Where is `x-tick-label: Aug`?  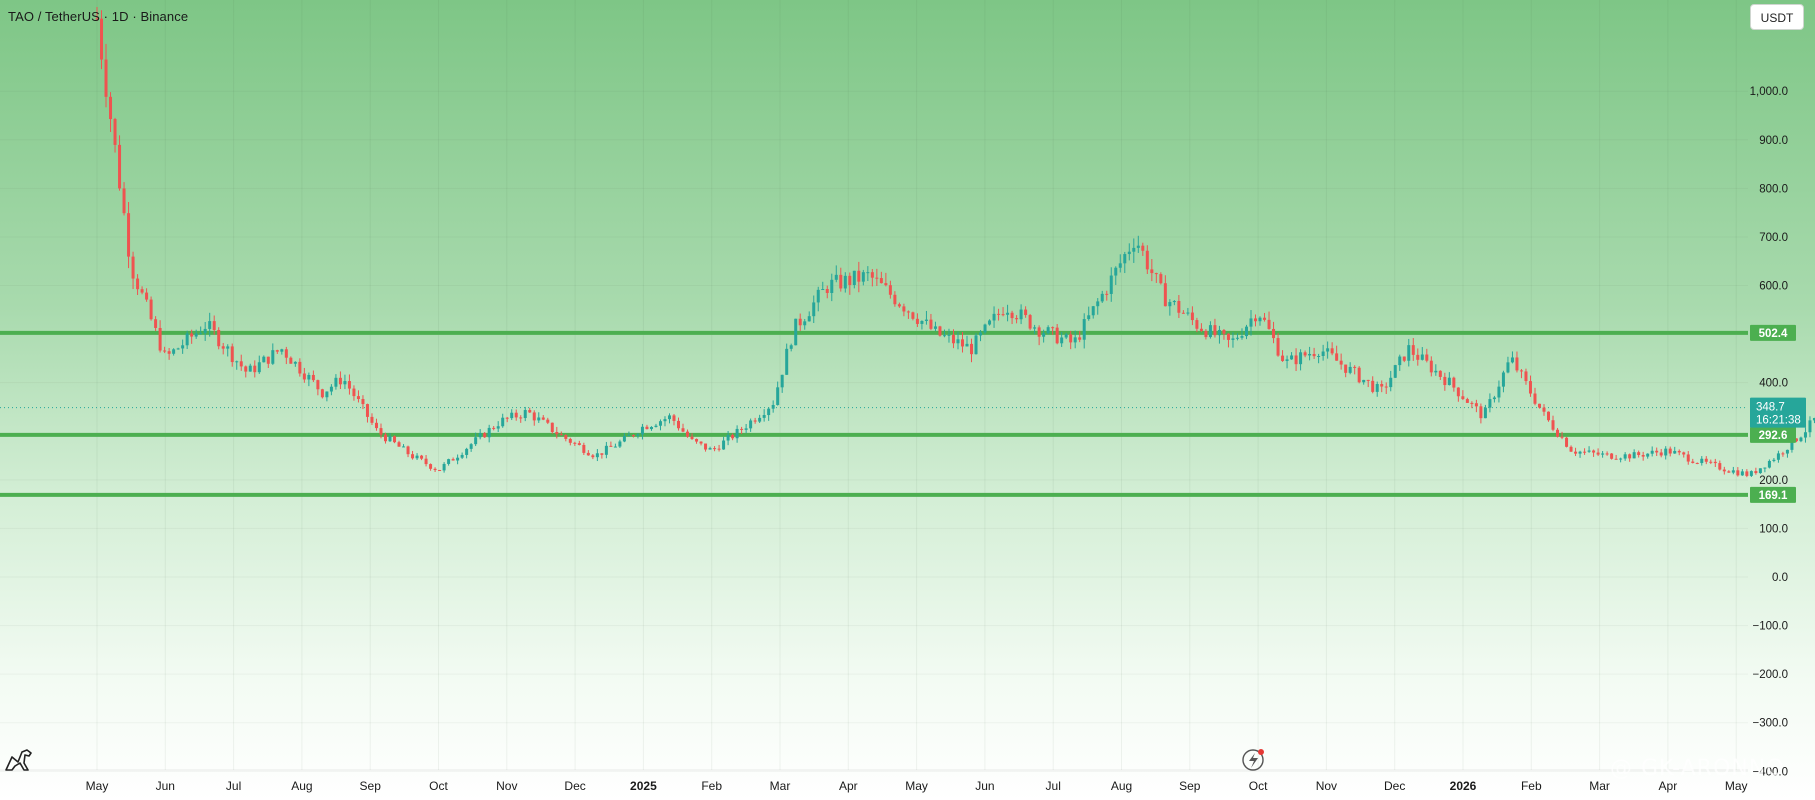 x-tick-label: Aug is located at coordinates (1121, 786).